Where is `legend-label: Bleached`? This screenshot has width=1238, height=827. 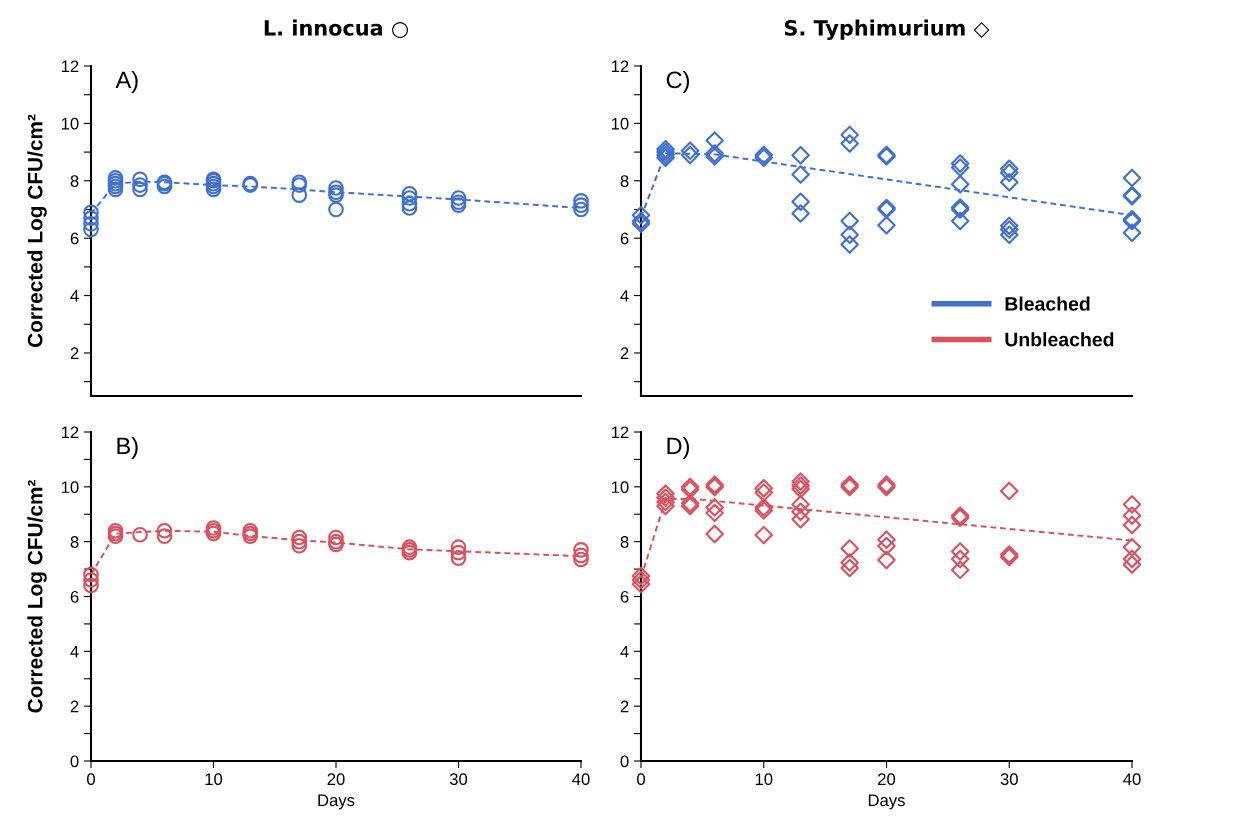
legend-label: Bleached is located at coordinates (1047, 303).